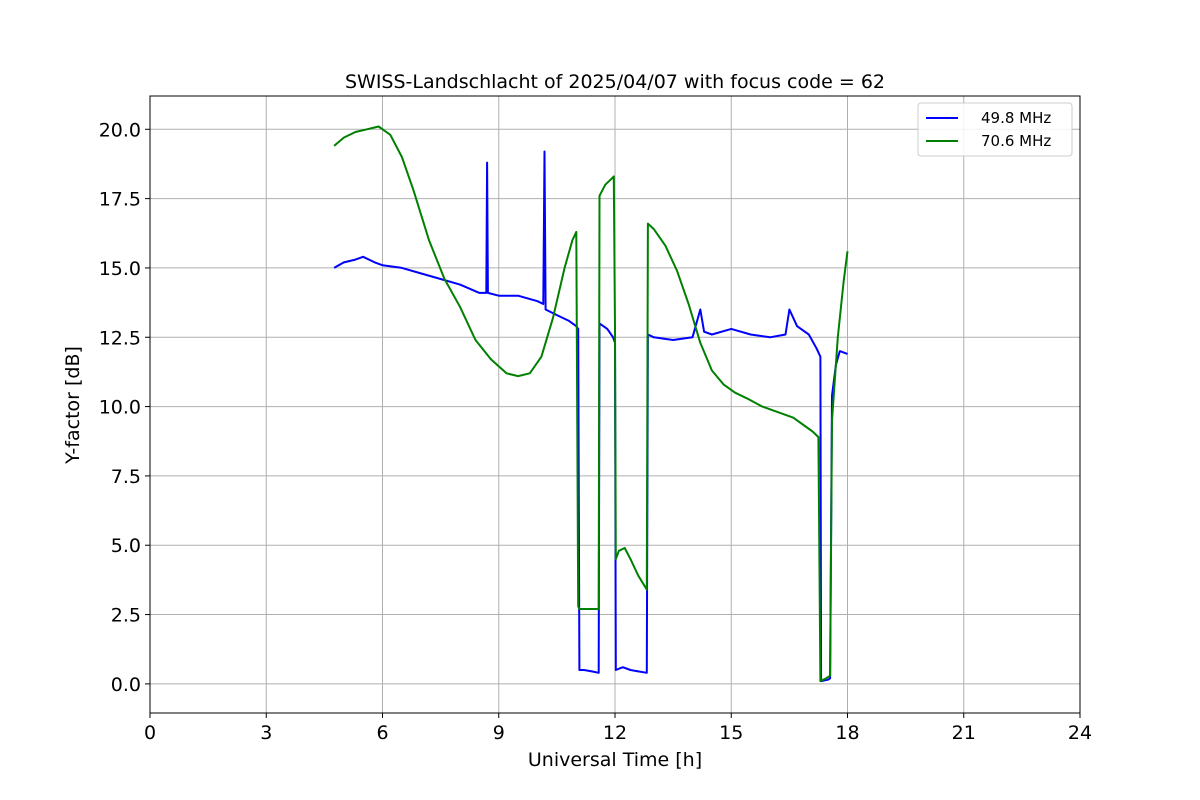 The width and height of the screenshot is (1200, 800). What do you see at coordinates (1016, 141) in the screenshot?
I see `legend-label: 70.6 MHz` at bounding box center [1016, 141].